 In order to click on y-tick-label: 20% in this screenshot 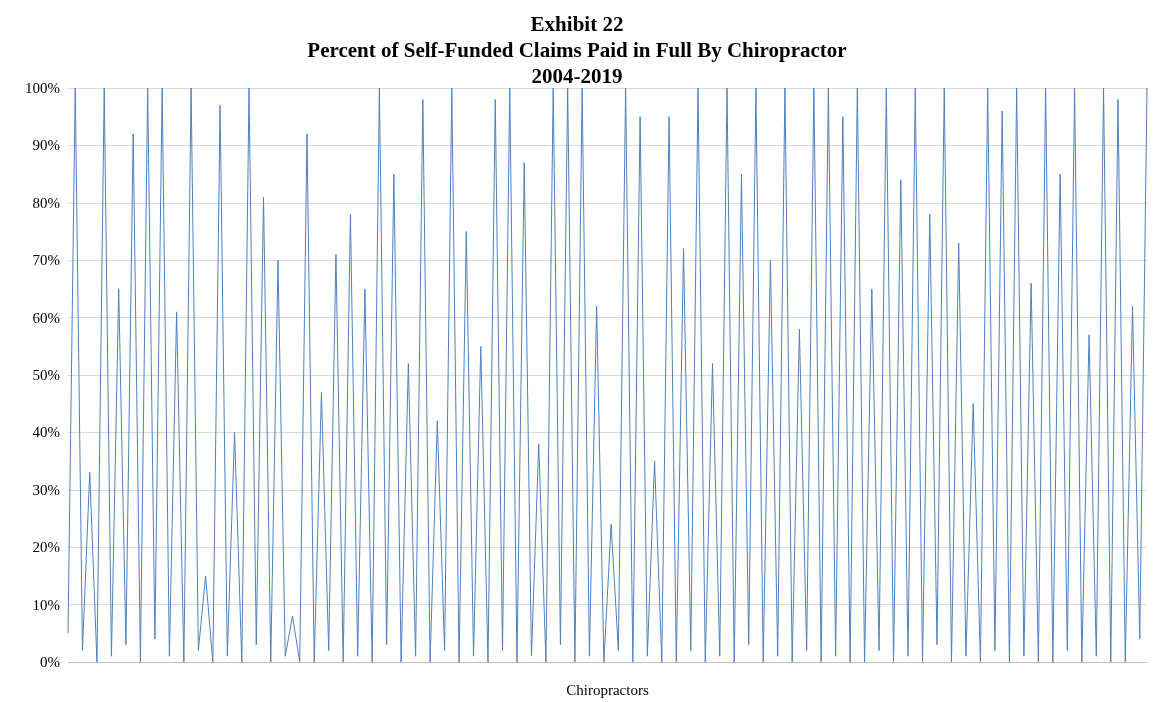, I will do `click(46, 547)`.